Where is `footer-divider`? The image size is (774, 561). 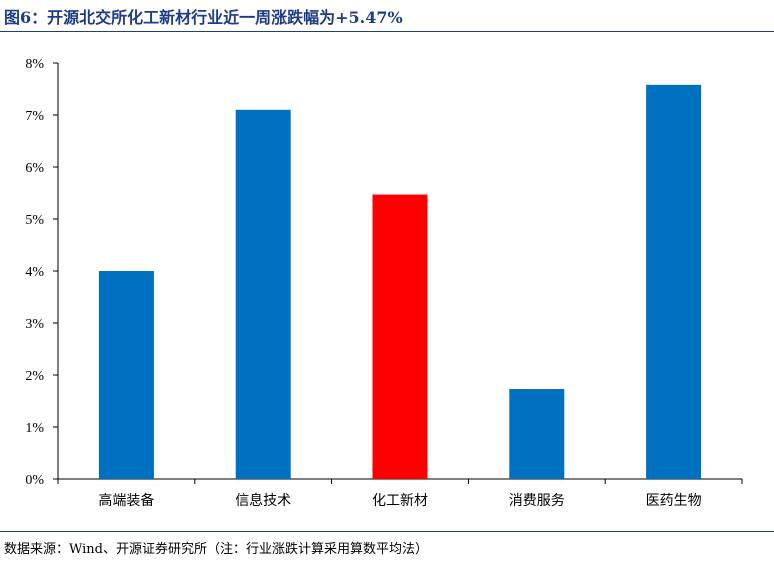
footer-divider is located at coordinates (387, 531).